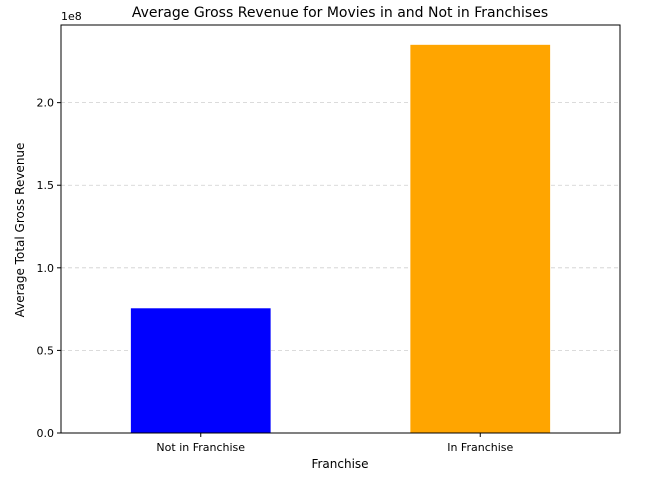 The height and width of the screenshot is (477, 653). What do you see at coordinates (339, 464) in the screenshot?
I see `x-axis-label: Franchise` at bounding box center [339, 464].